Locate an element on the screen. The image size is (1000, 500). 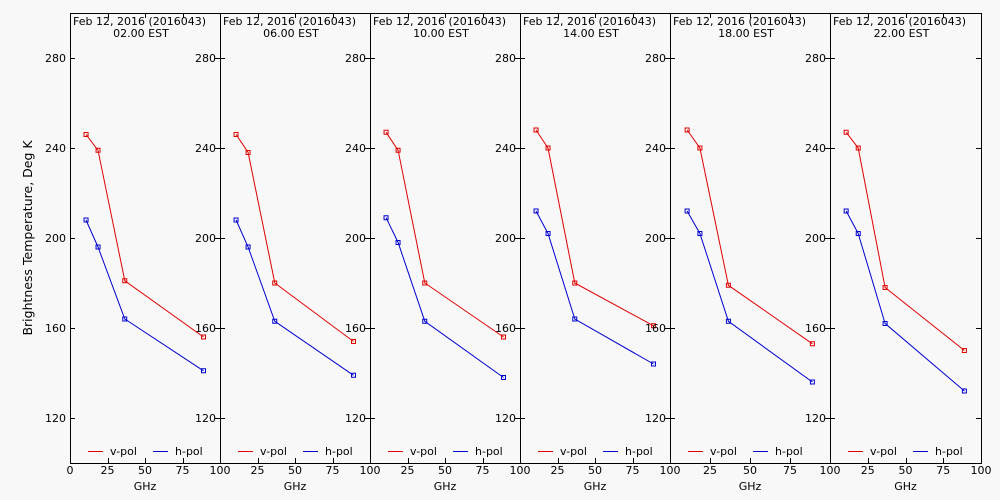
panel-subtitle: 06.00 EST is located at coordinates (291, 33).